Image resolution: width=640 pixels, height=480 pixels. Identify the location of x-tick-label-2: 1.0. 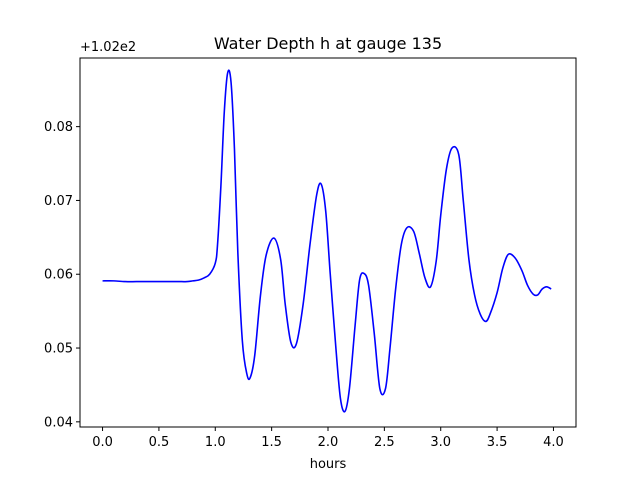
(215, 442).